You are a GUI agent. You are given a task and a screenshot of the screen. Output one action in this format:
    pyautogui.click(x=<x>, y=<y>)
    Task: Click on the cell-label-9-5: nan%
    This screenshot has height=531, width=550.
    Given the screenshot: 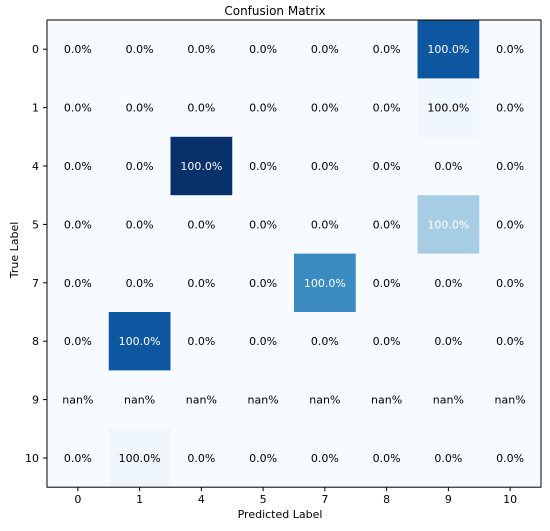 What is the action you would take?
    pyautogui.click(x=263, y=400)
    